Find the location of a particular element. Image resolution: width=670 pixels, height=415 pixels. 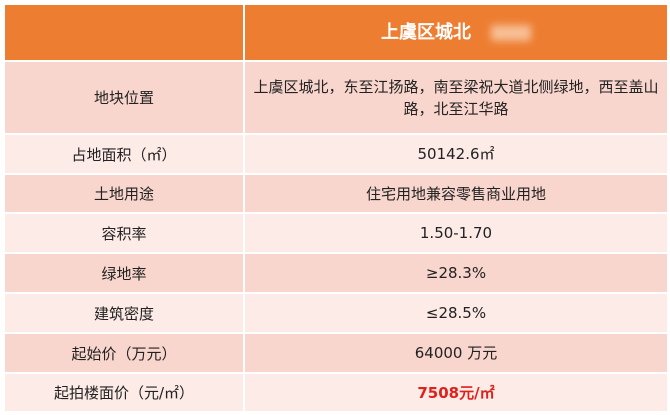

row-label: 绿地率 is located at coordinates (125, 273).